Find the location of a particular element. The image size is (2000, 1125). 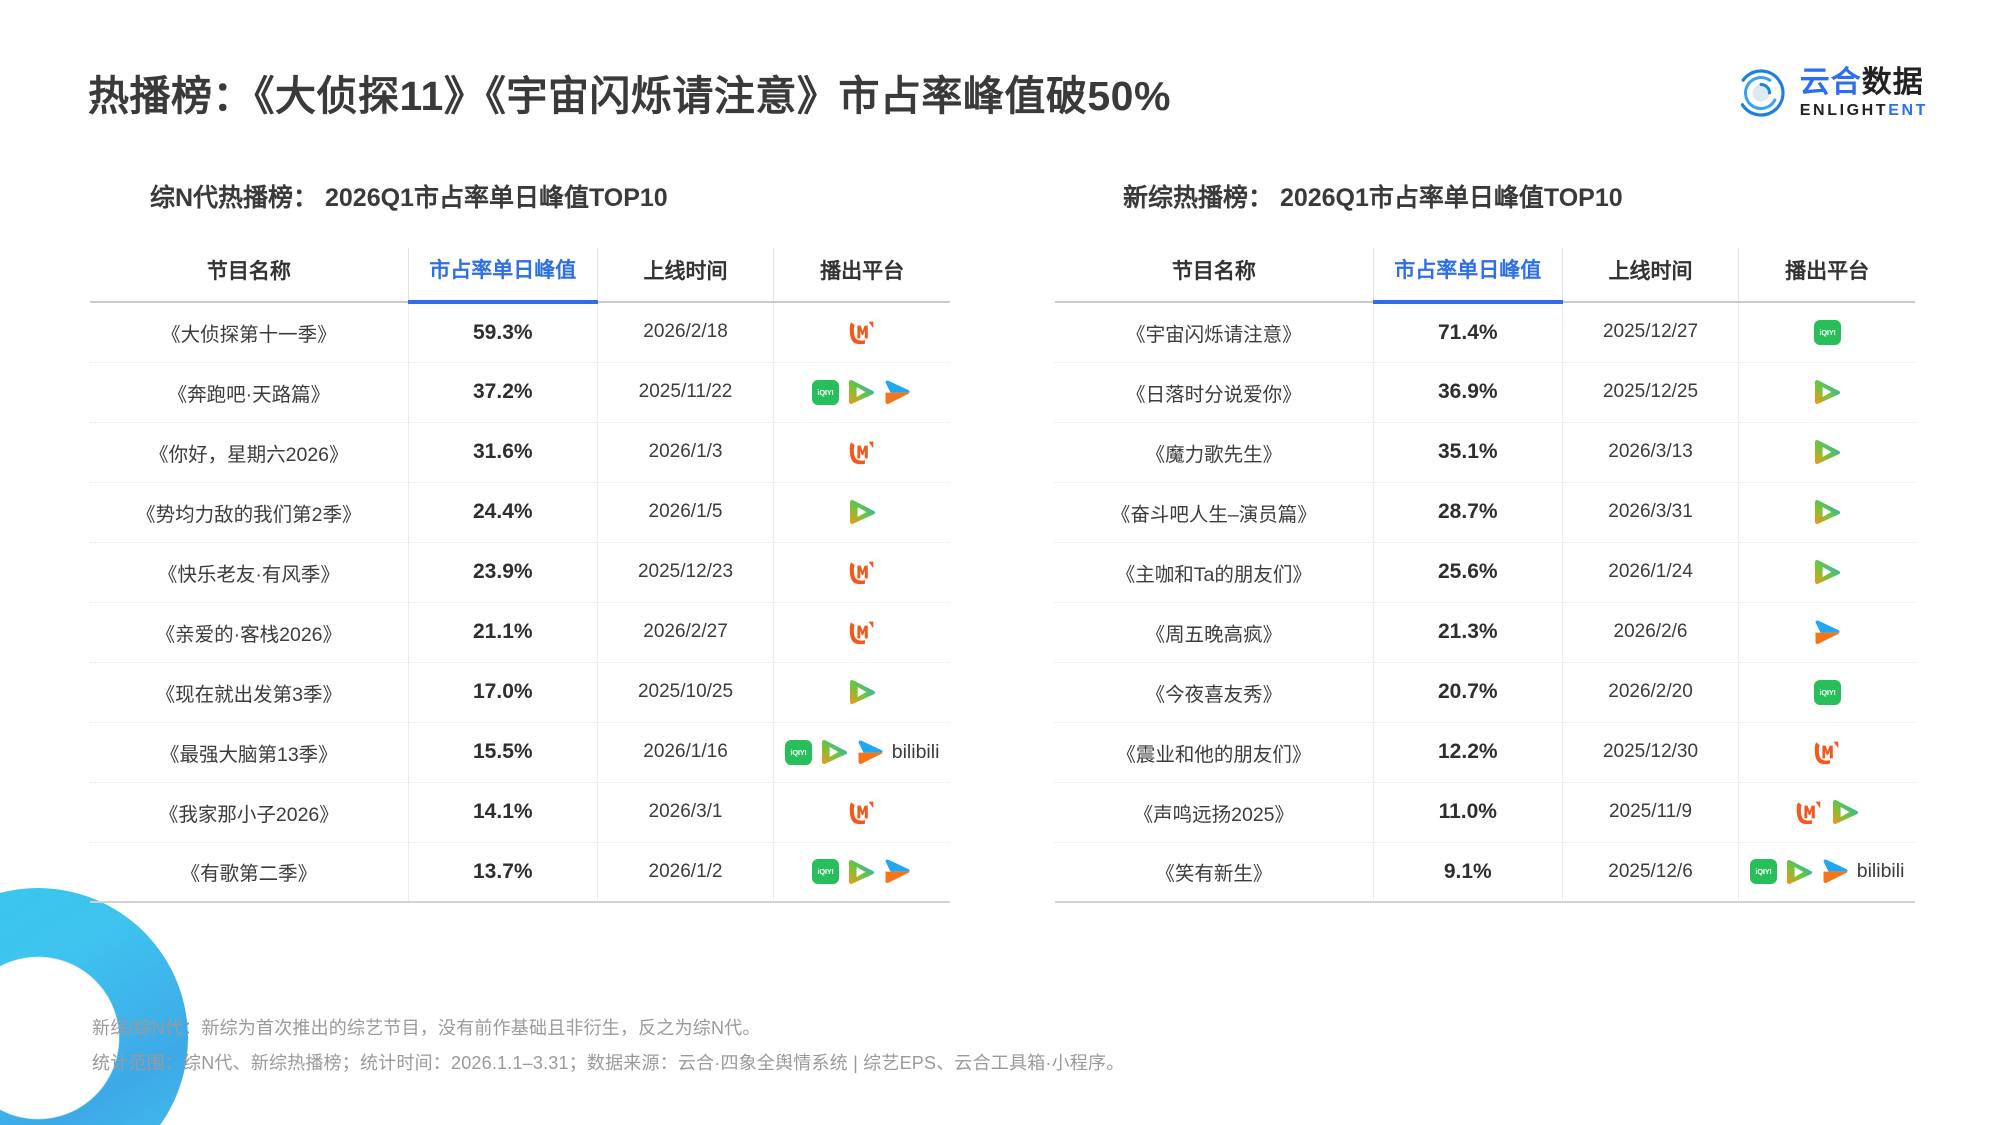

table-row: 《势均力敌的我们第2季》 24.4% 2026/1/5 is located at coordinates (520, 512).